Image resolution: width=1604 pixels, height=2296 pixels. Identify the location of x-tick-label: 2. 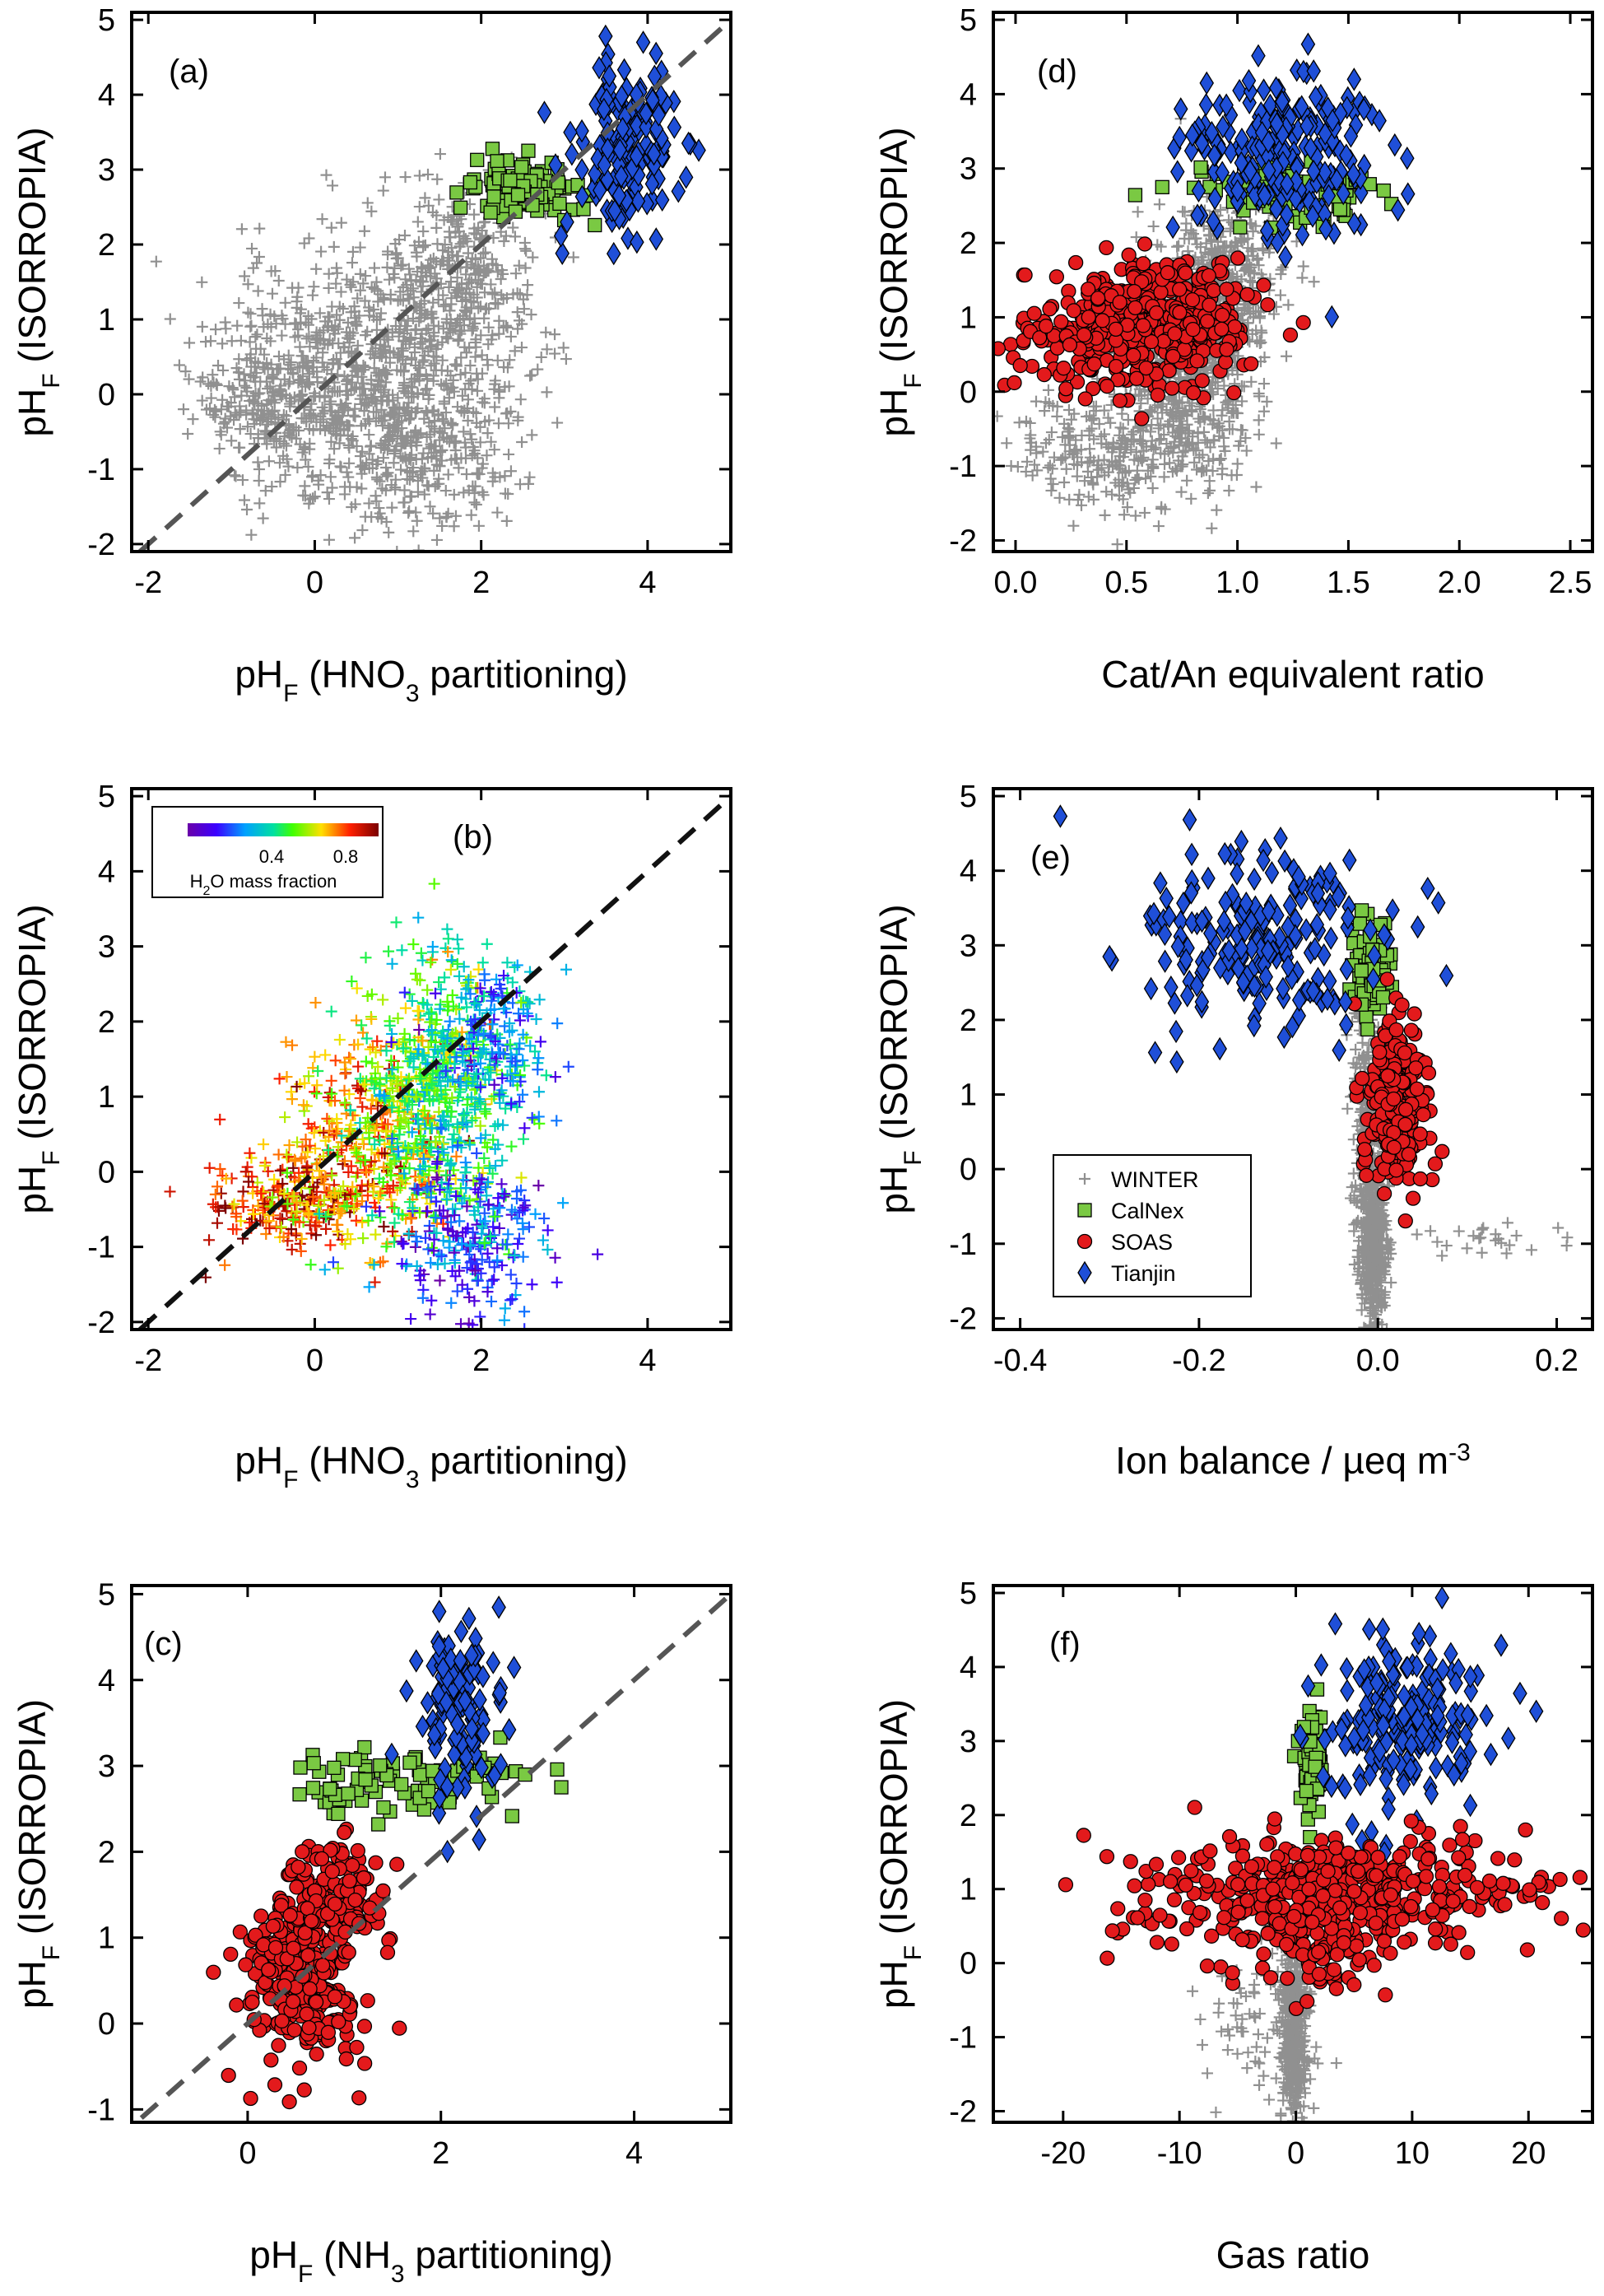
(481, 583).